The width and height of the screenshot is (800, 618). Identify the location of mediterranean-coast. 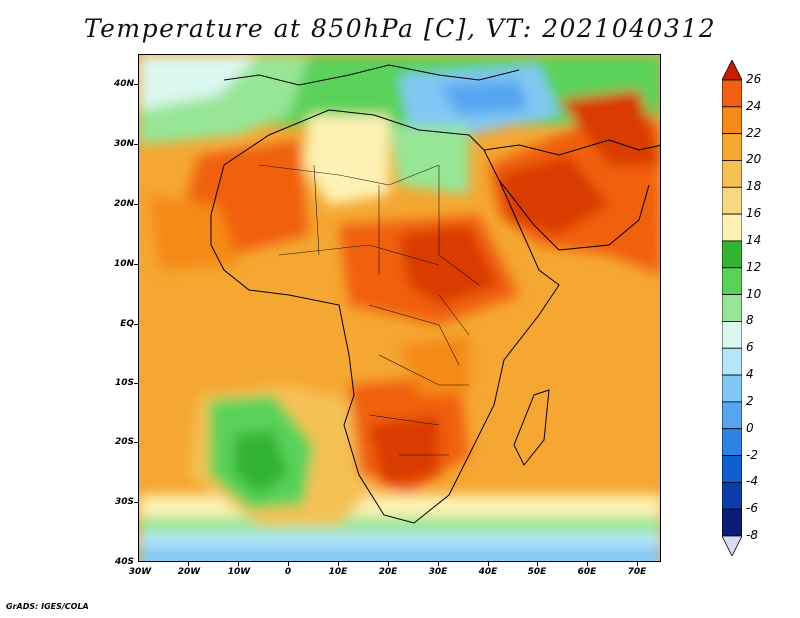
(371, 75).